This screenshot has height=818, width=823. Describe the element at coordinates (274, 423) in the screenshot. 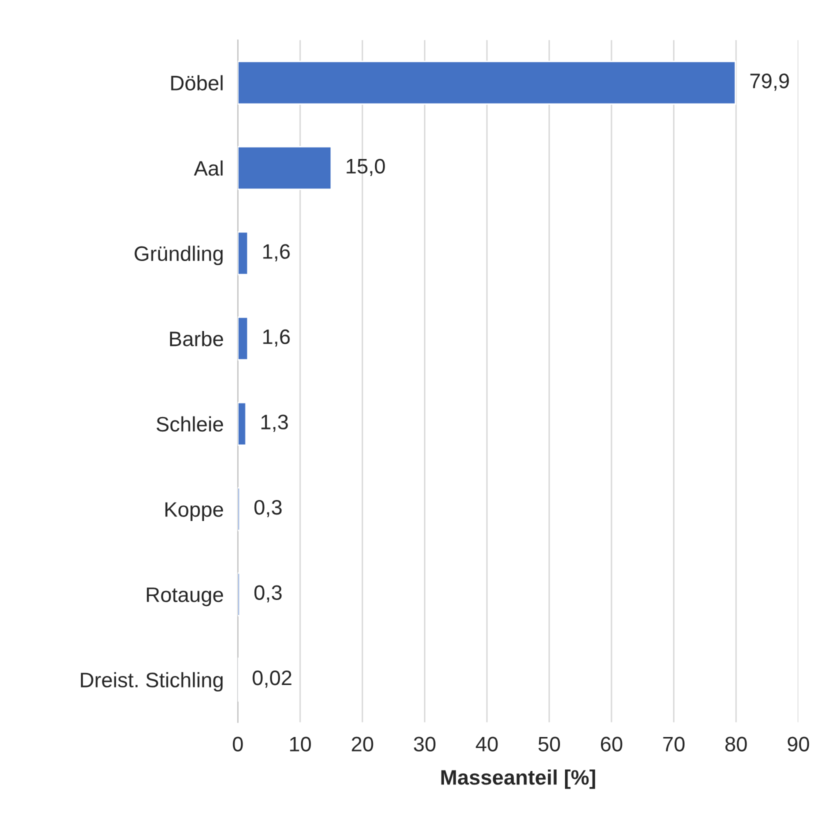

I see `data-label: 1,3` at that location.